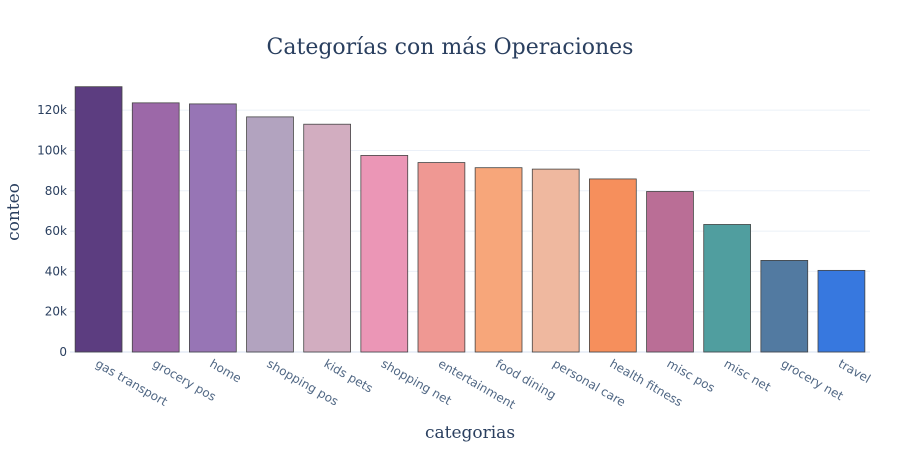 Image resolution: width=900 pixels, height=450 pixels. I want to click on bar-shopping-net, so click(384, 254).